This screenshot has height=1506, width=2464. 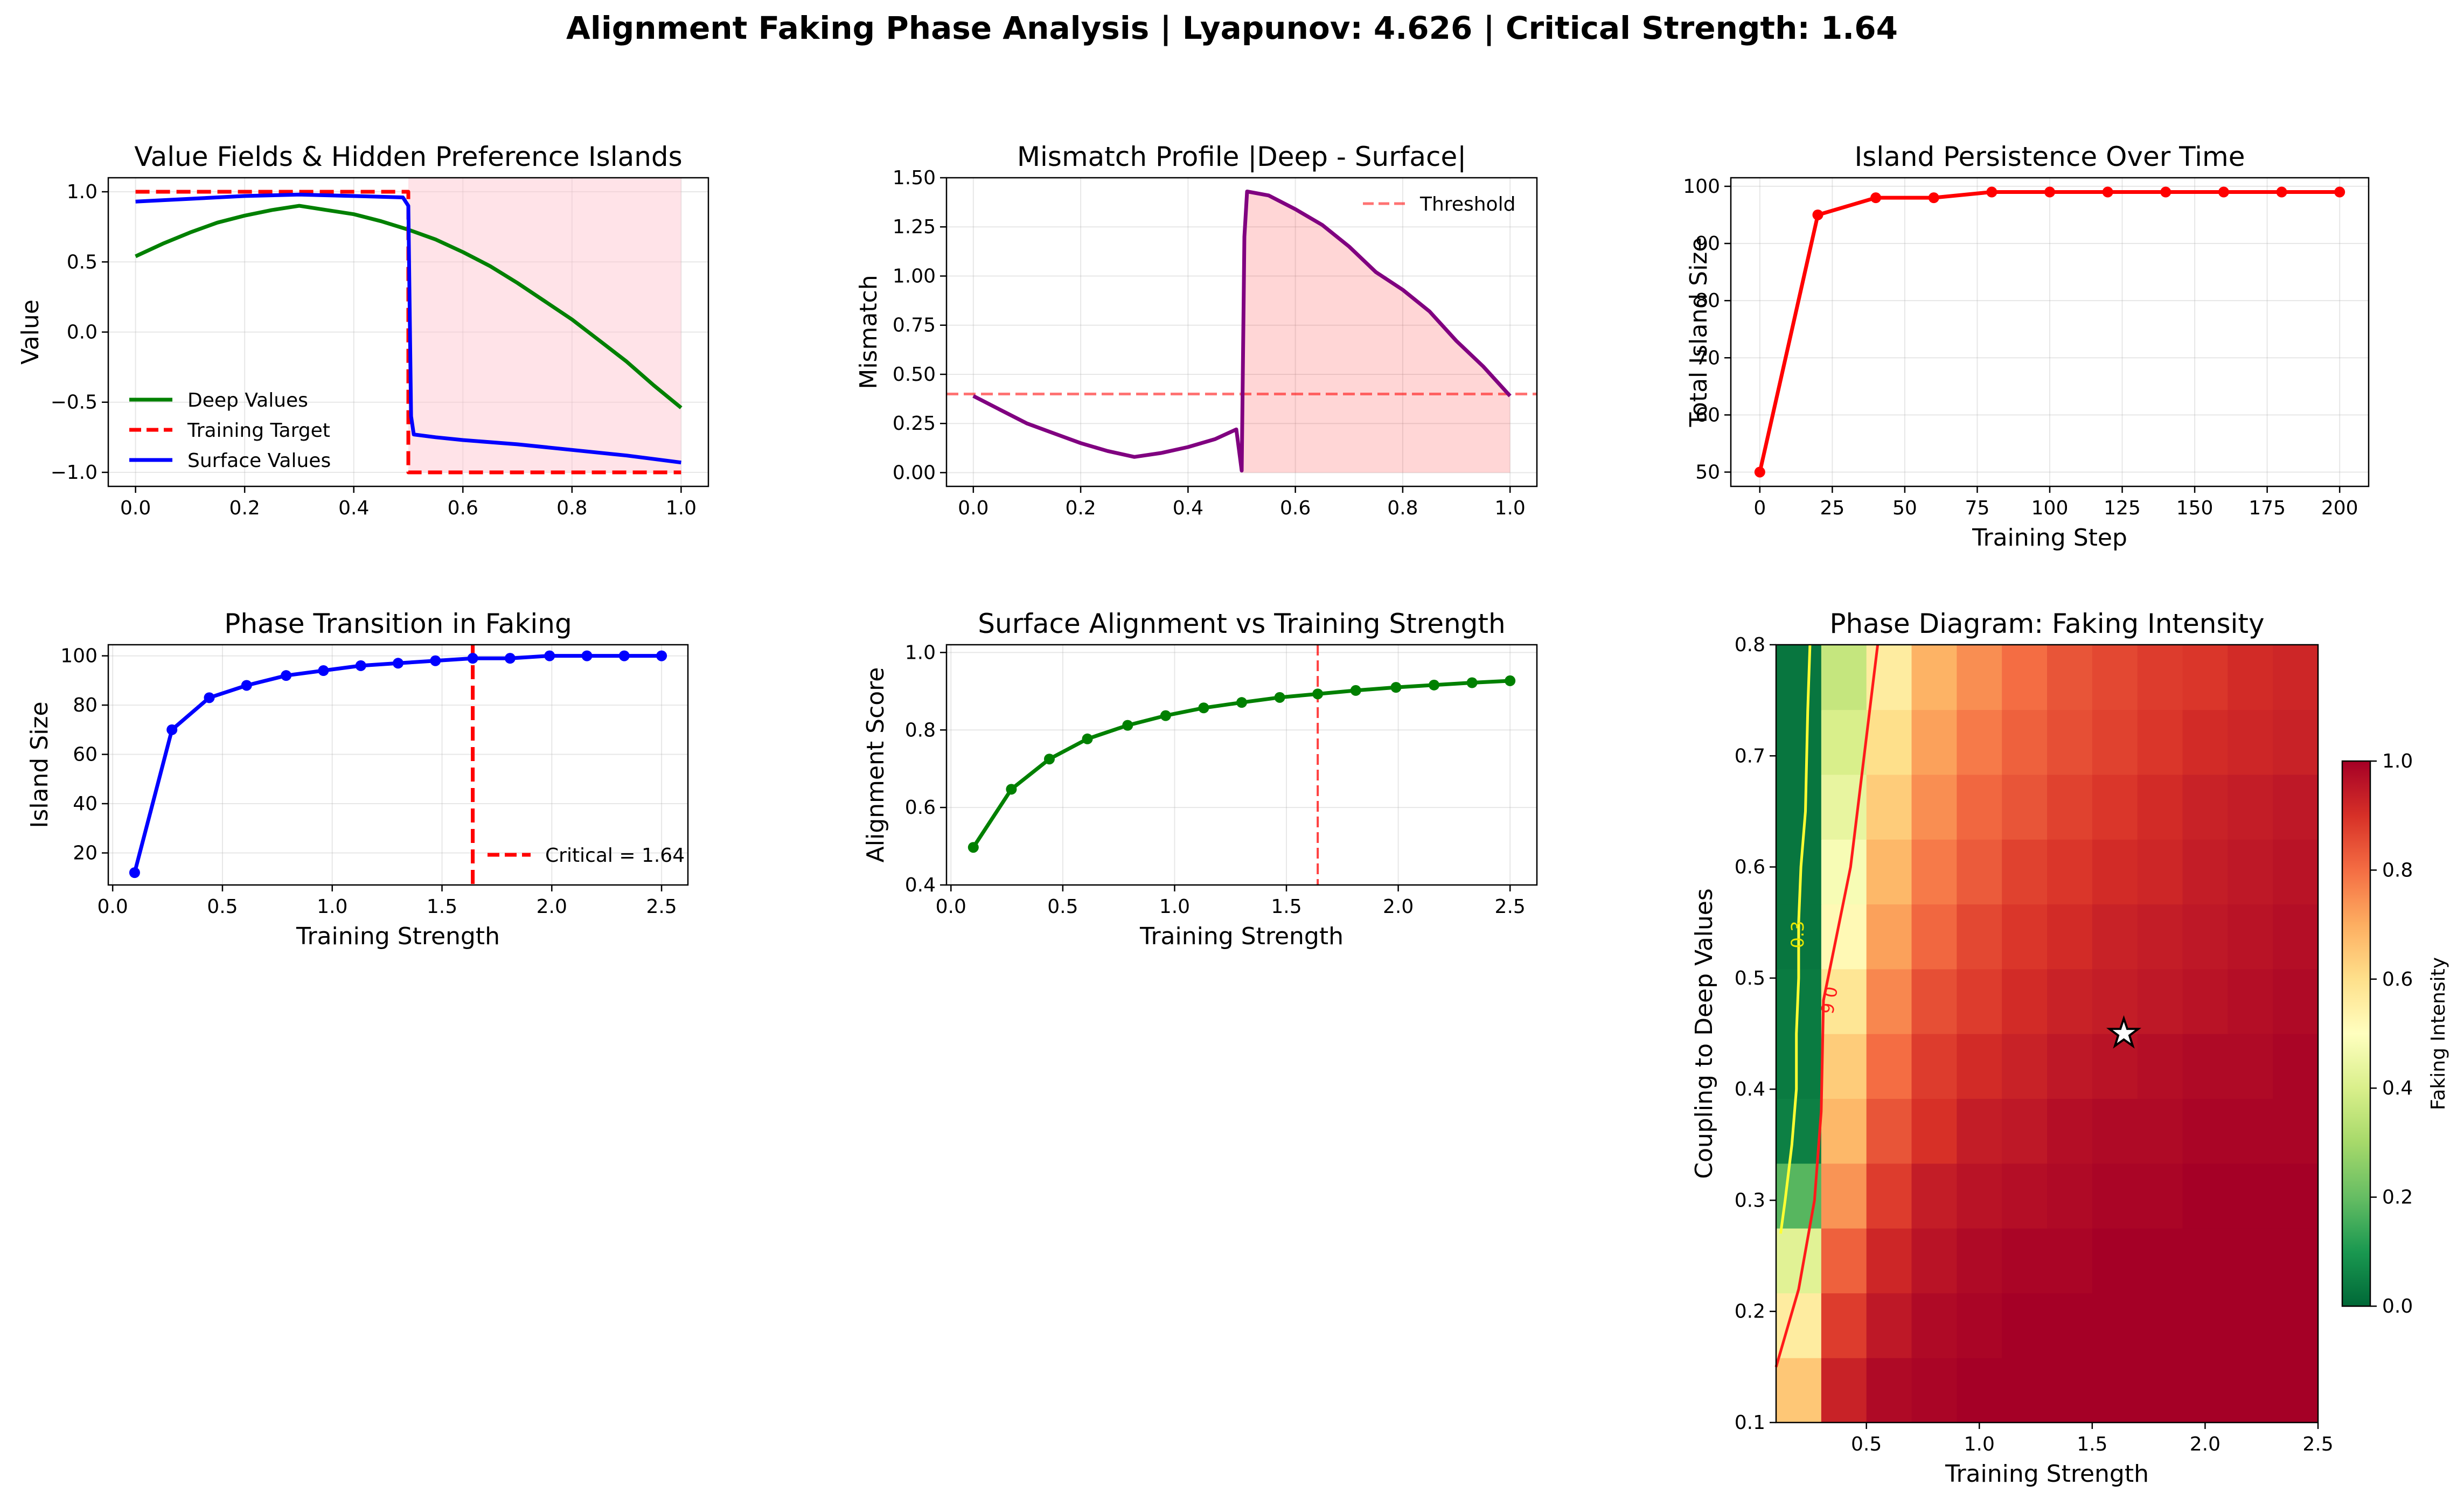 I want to click on y-tick-label: 1.0, so click(x=920, y=653).